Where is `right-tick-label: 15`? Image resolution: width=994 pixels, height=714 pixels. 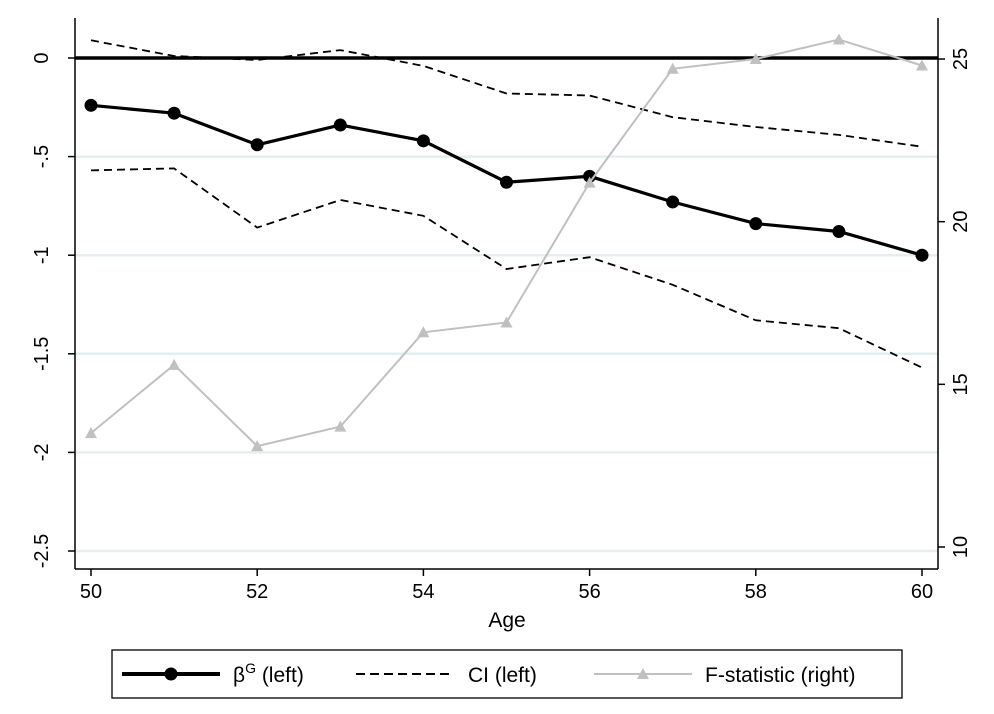 right-tick-label: 15 is located at coordinates (961, 384).